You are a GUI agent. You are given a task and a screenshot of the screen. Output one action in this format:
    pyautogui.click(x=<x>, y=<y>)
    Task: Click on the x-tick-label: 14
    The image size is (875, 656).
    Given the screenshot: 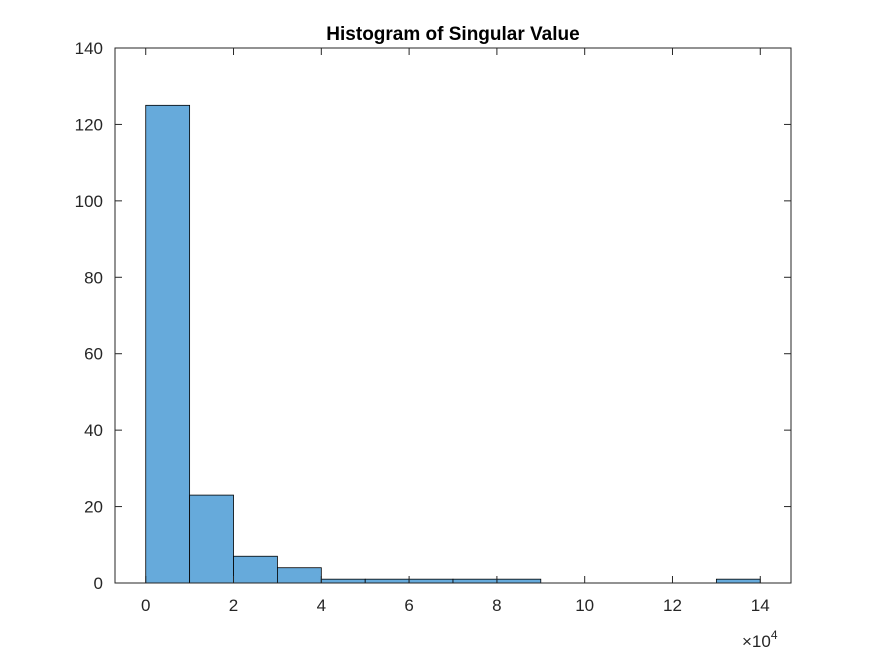 What is the action you would take?
    pyautogui.click(x=760, y=605)
    